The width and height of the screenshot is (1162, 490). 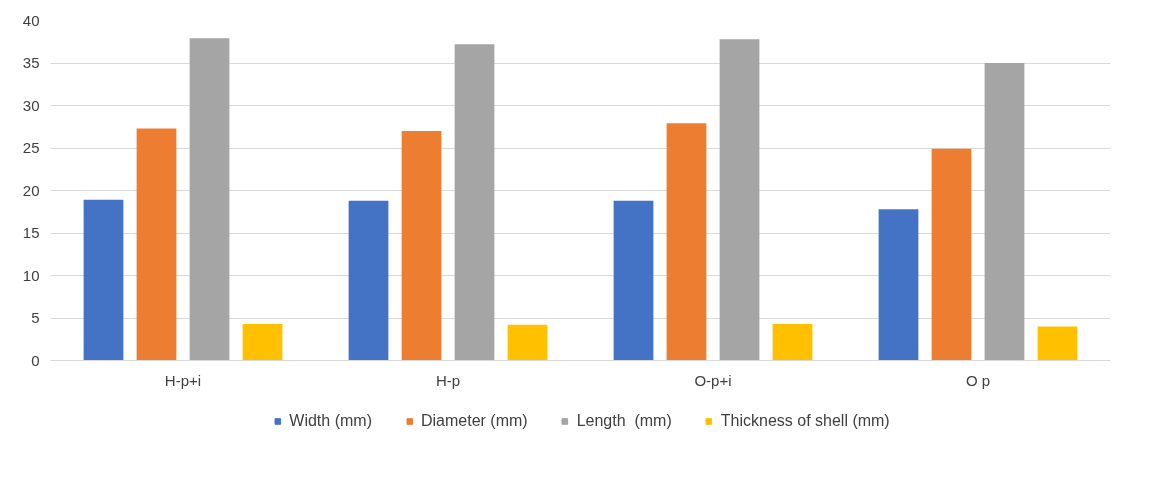 I want to click on y-tick-label: 40, so click(x=31, y=20).